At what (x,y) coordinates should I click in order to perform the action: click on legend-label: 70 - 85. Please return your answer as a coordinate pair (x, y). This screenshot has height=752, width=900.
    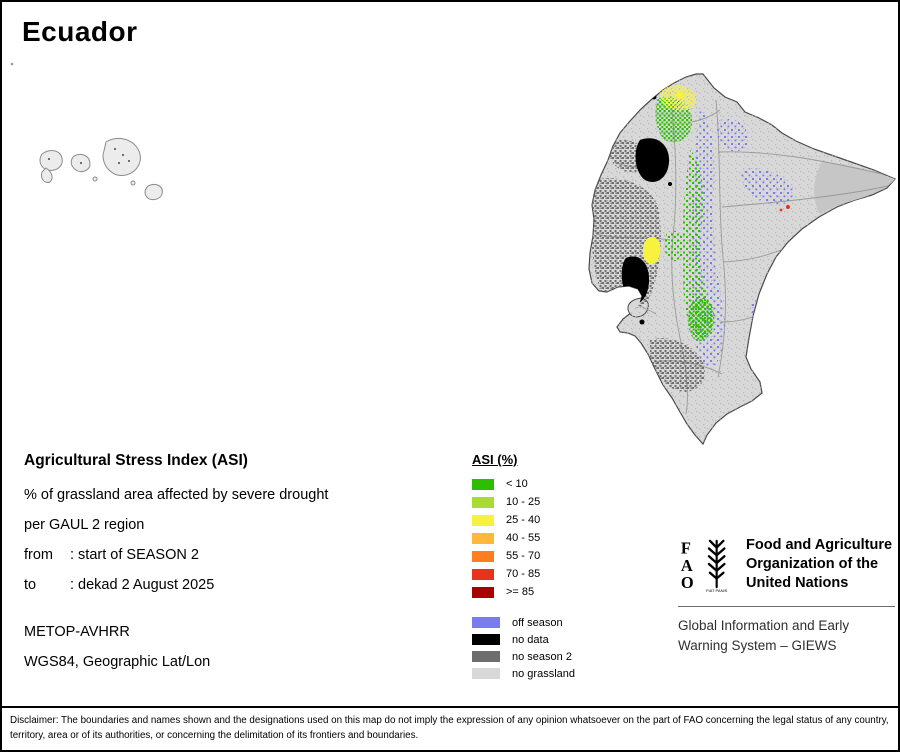
    Looking at the image, I should click on (523, 574).